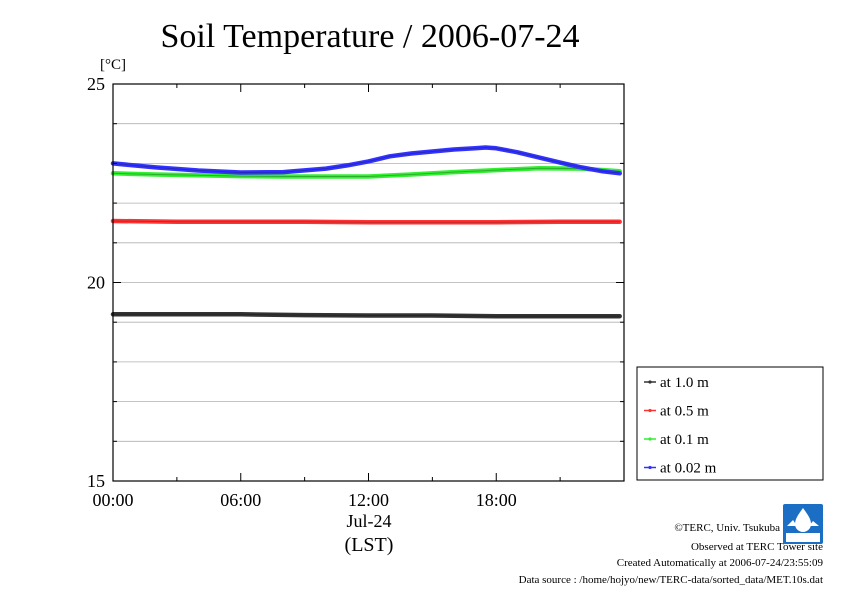 This screenshot has width=842, height=595. Describe the element at coordinates (684, 412) in the screenshot. I see `legend-label: at 0.5 m` at that location.